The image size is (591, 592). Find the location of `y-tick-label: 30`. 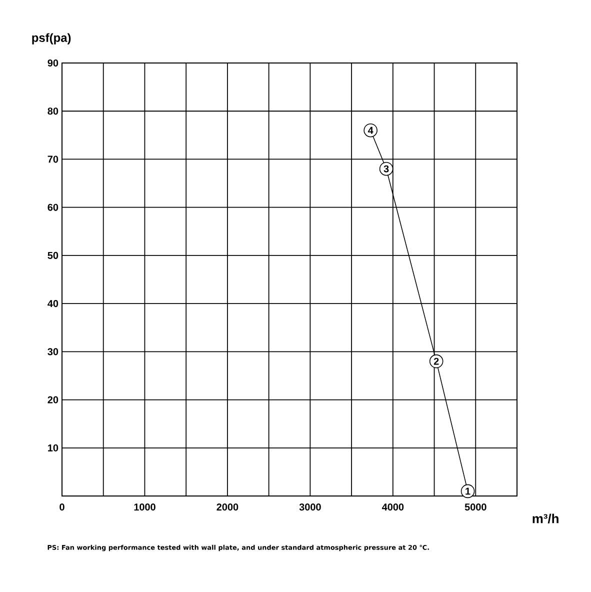

y-tick-label: 30 is located at coordinates (53, 352).